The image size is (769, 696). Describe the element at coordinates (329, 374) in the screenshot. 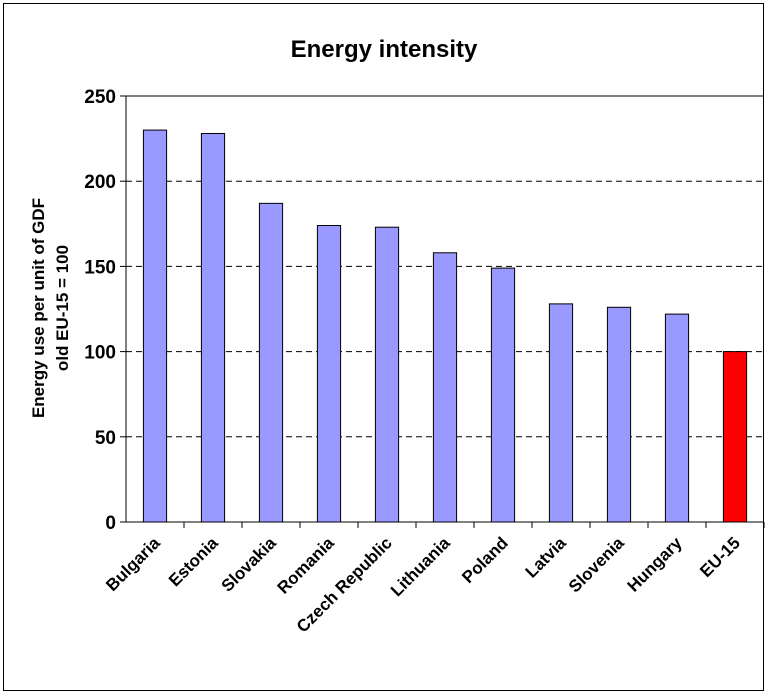

I see `bar-romania` at that location.